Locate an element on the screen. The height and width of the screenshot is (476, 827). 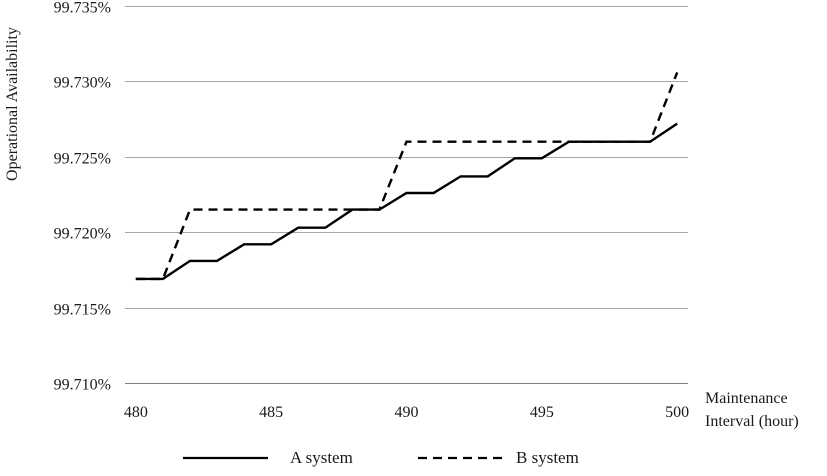
x-axis-tick-labels: 480 485 490 495 500 is located at coordinates (406, 412).